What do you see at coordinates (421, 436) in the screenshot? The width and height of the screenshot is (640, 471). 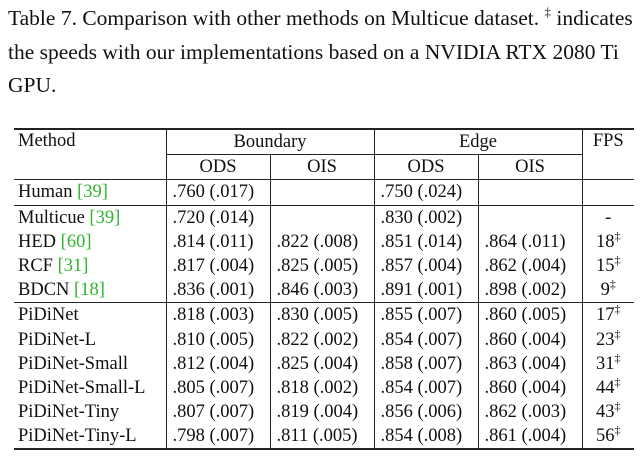 I see `value: .854 (.008)` at bounding box center [421, 436].